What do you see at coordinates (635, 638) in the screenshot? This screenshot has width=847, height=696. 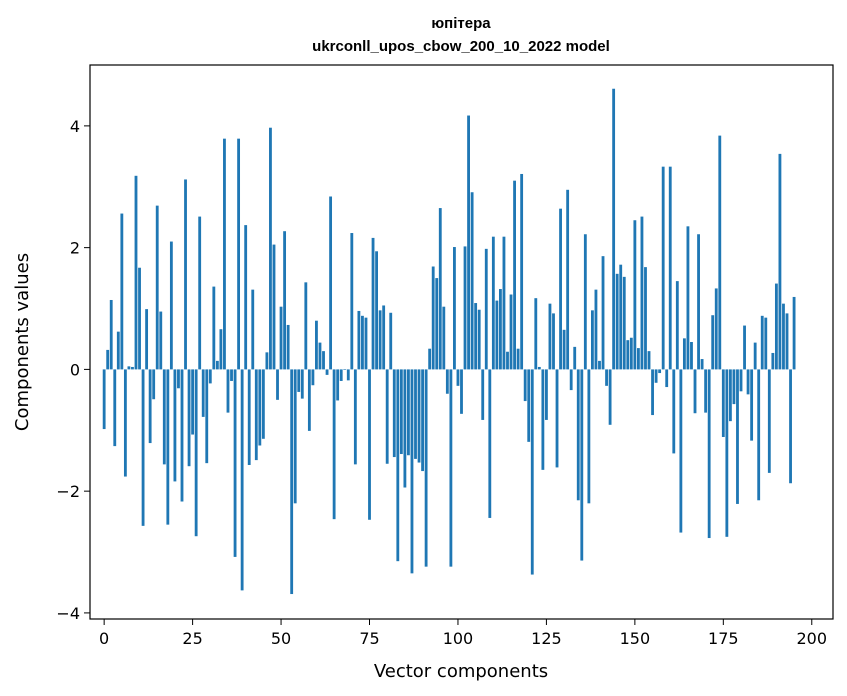 I see `x-tick-label: 150` at bounding box center [635, 638].